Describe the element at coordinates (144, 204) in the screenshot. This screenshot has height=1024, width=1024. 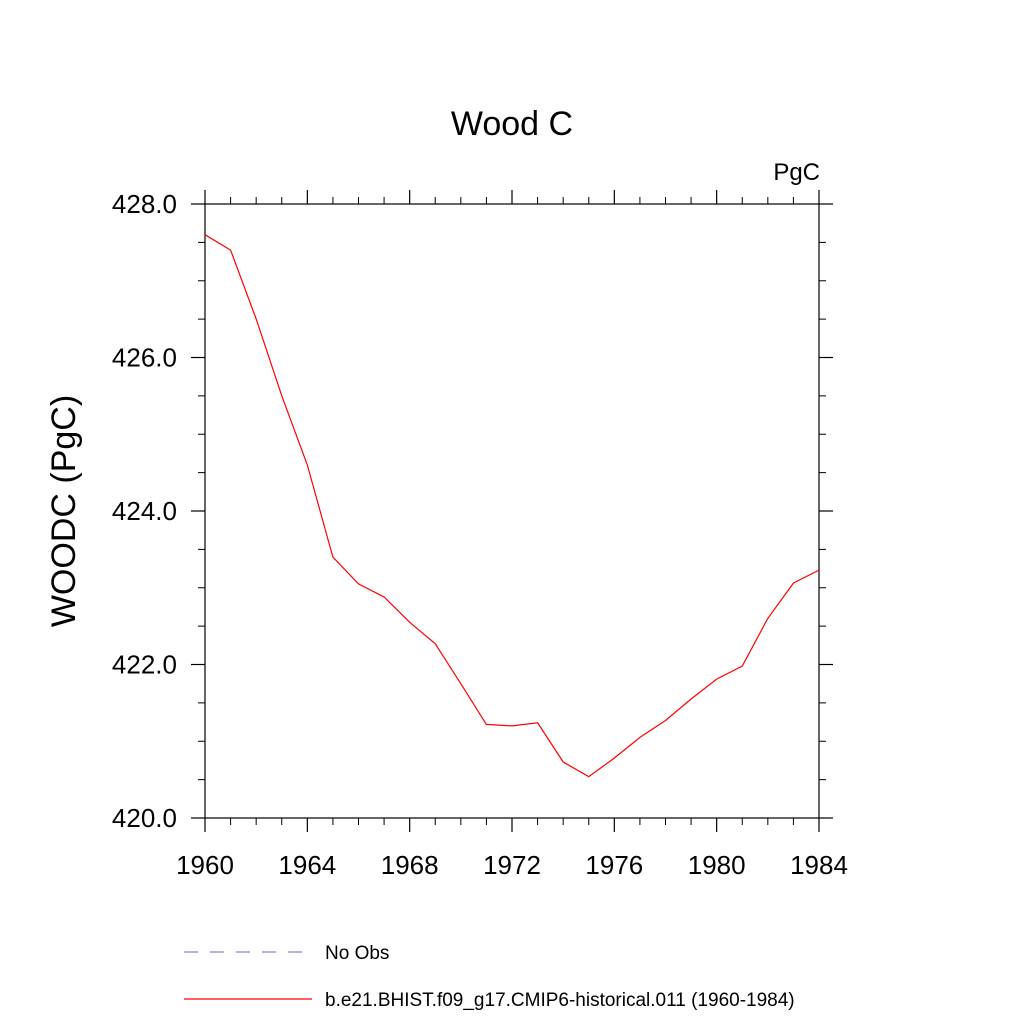
I see `y-tick-label: 428.0` at that location.